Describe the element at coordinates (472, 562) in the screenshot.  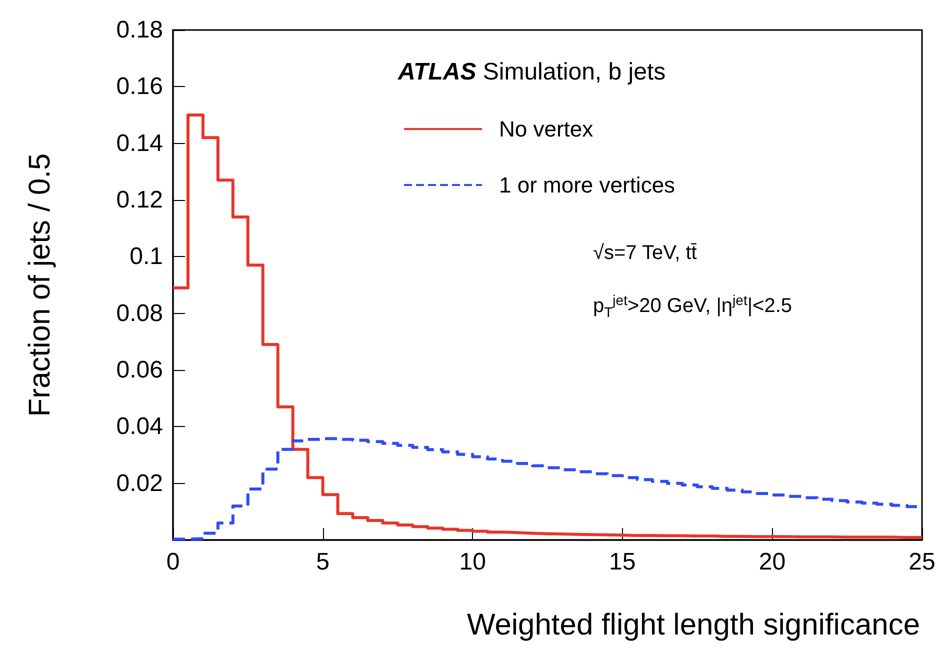
I see `x-tick-label: 10` at that location.